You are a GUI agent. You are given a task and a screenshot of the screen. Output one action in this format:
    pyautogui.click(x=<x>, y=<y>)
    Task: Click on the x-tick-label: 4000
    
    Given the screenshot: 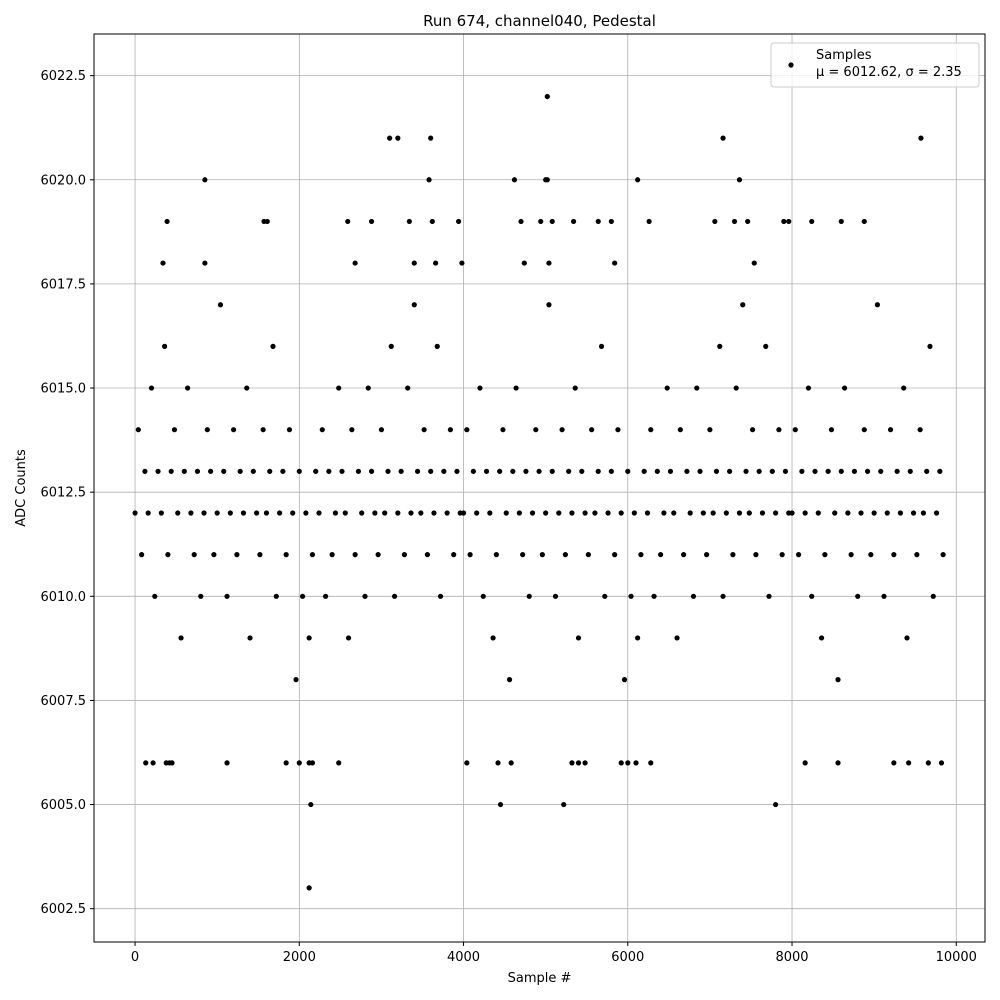 What is the action you would take?
    pyautogui.click(x=463, y=957)
    